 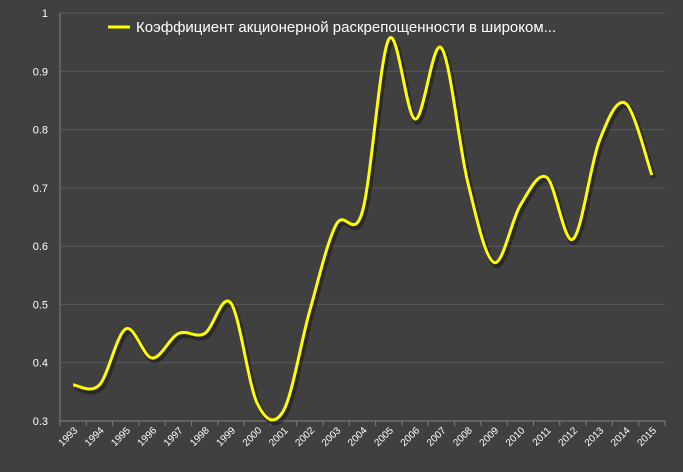 I want to click on x-tick-label: 2003, so click(x=332, y=437).